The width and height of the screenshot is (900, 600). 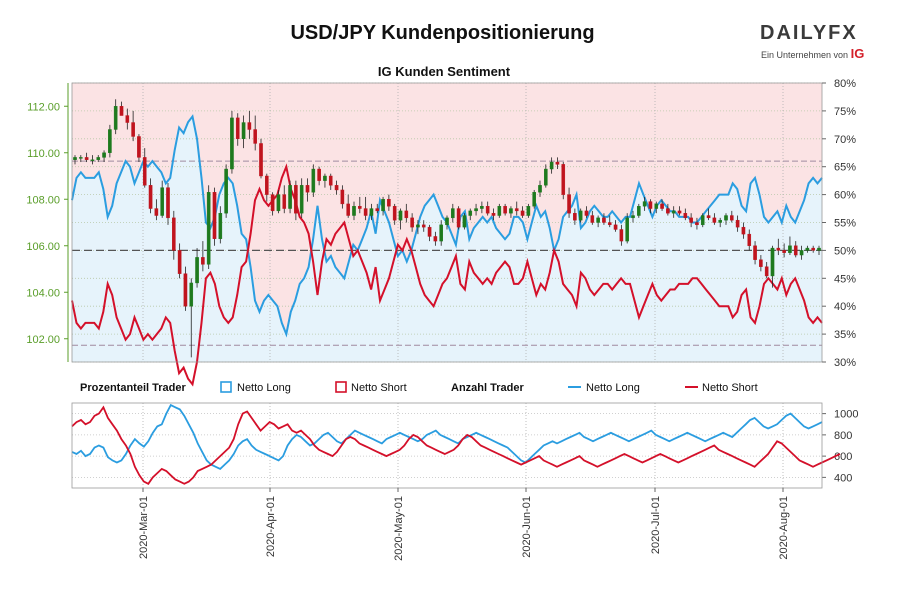 I want to click on price-tick-label: 110.00, so click(x=43, y=154).